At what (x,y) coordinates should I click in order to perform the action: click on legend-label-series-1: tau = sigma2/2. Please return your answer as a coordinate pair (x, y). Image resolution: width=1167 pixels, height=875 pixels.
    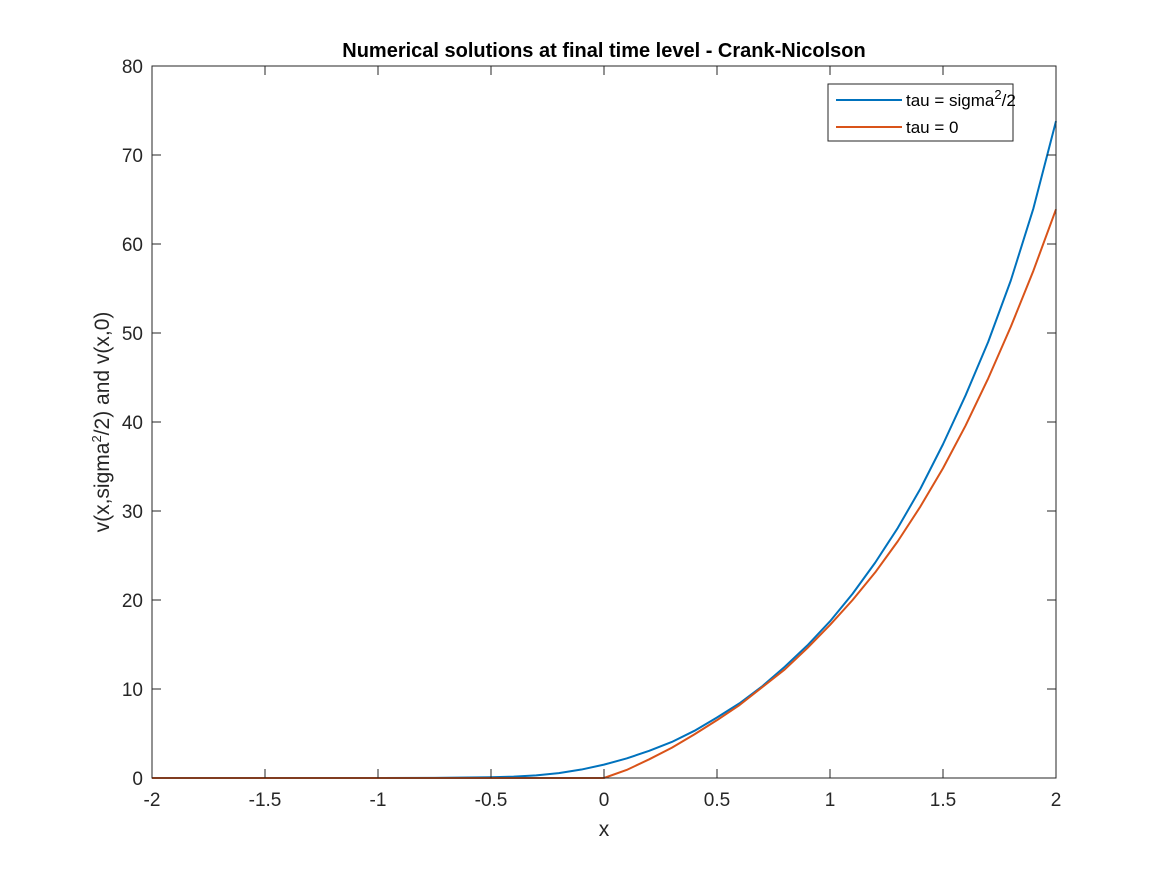
    Looking at the image, I should click on (961, 98).